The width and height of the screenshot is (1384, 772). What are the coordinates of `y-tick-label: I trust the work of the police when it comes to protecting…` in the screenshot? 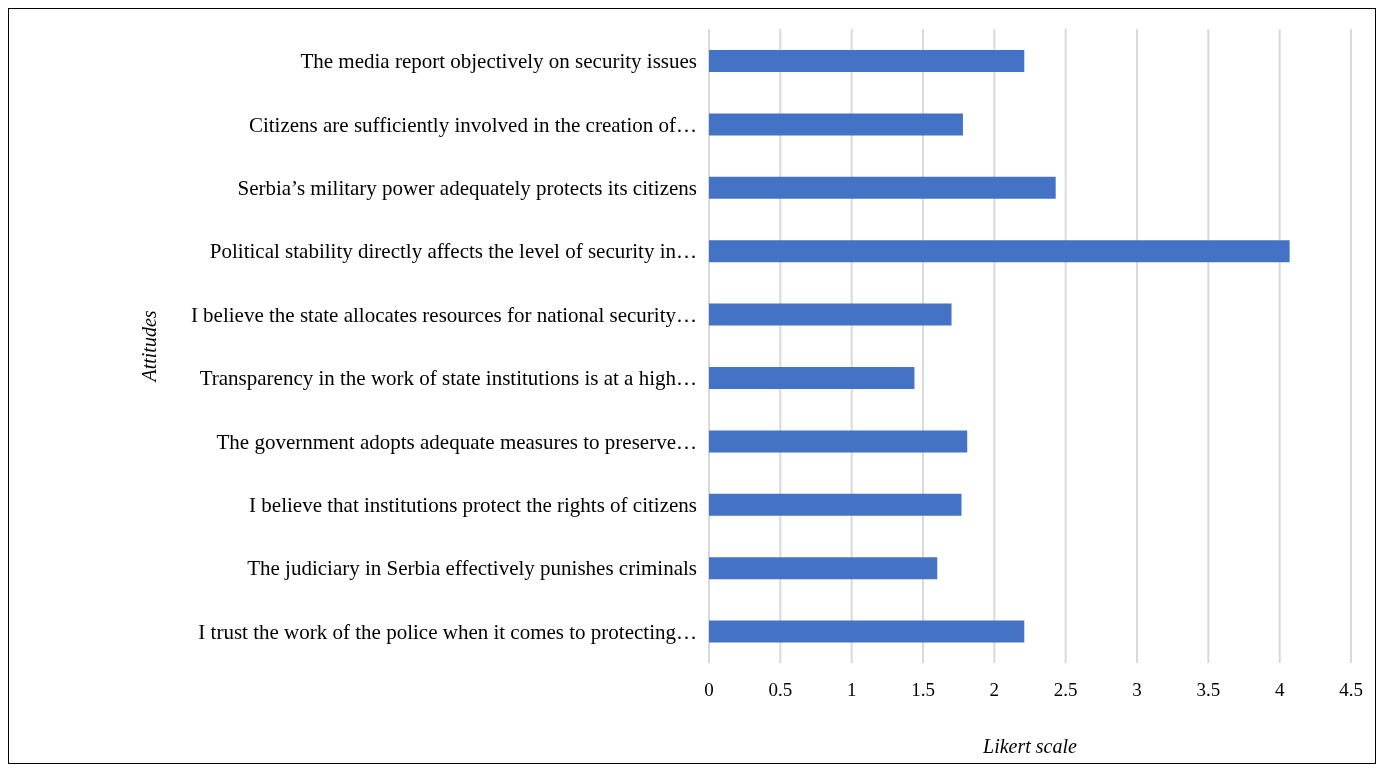 It's located at (447, 631).